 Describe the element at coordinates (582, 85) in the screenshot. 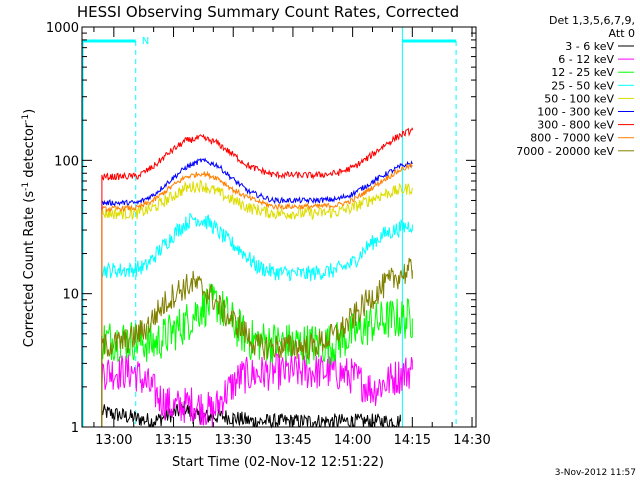

I see `legend-label: 25 - 50 keV` at that location.